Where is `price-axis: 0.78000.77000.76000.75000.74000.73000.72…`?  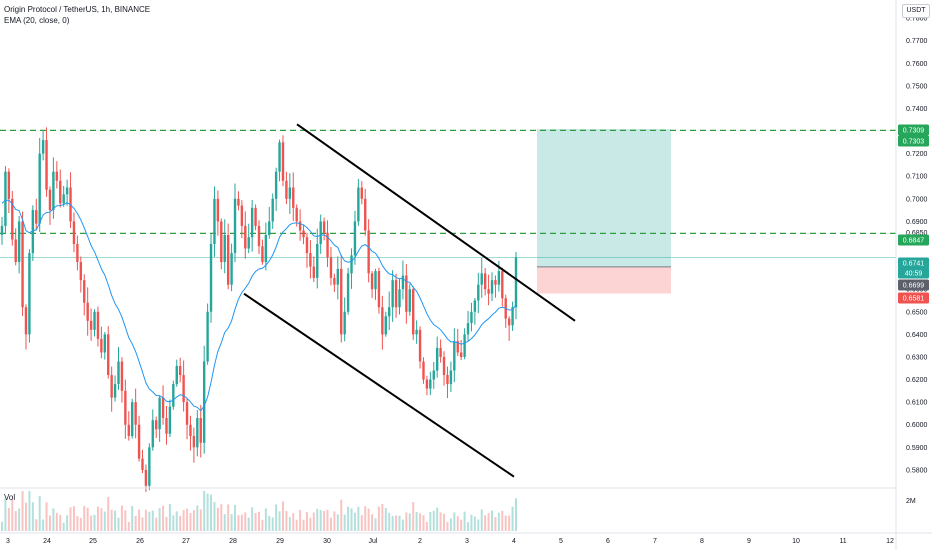 price-axis: 0.78000.77000.76000.75000.74000.73000.72… is located at coordinates (917, 260).